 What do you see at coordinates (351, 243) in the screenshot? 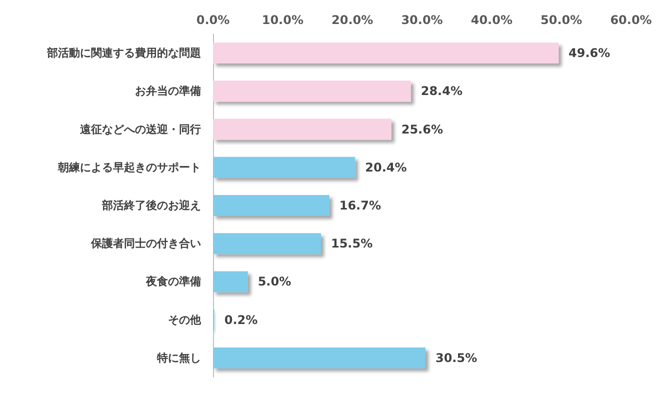
I see `data-label: 15.5%` at bounding box center [351, 243].